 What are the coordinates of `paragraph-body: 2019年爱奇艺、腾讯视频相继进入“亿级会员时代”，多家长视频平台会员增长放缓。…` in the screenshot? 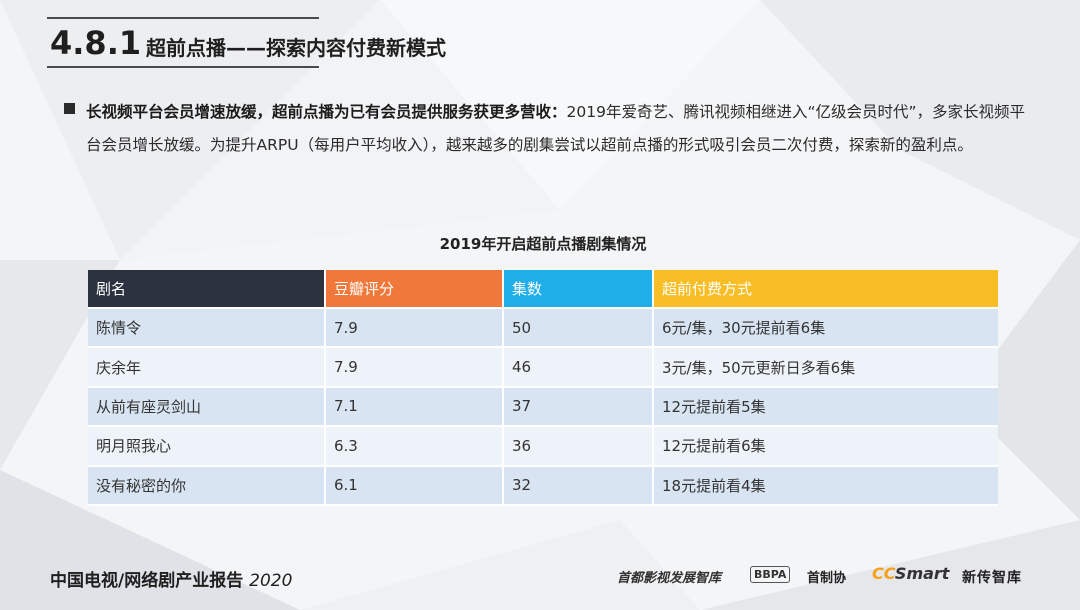 It's located at (556, 128).